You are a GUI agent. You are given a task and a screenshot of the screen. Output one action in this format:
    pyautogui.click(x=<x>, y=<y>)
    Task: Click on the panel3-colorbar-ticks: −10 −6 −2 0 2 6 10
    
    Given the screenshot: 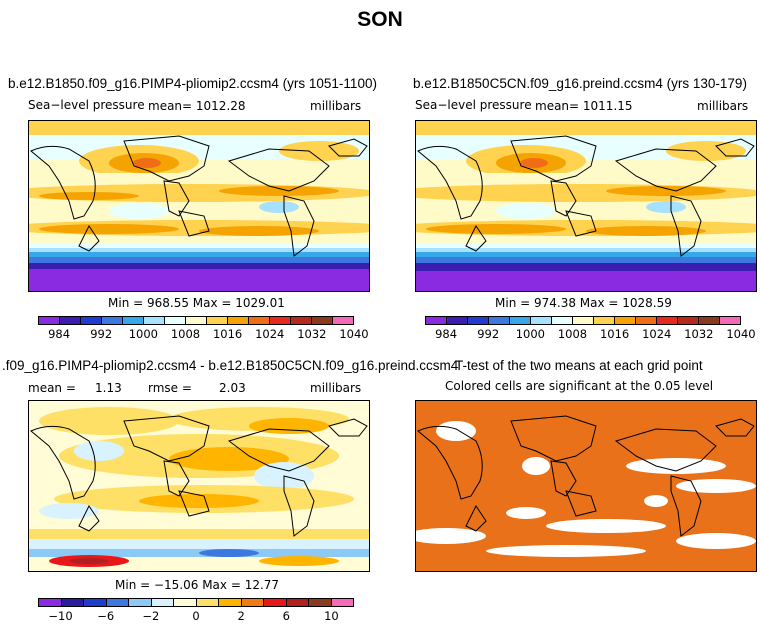 What is the action you would take?
    pyautogui.click(x=196, y=616)
    